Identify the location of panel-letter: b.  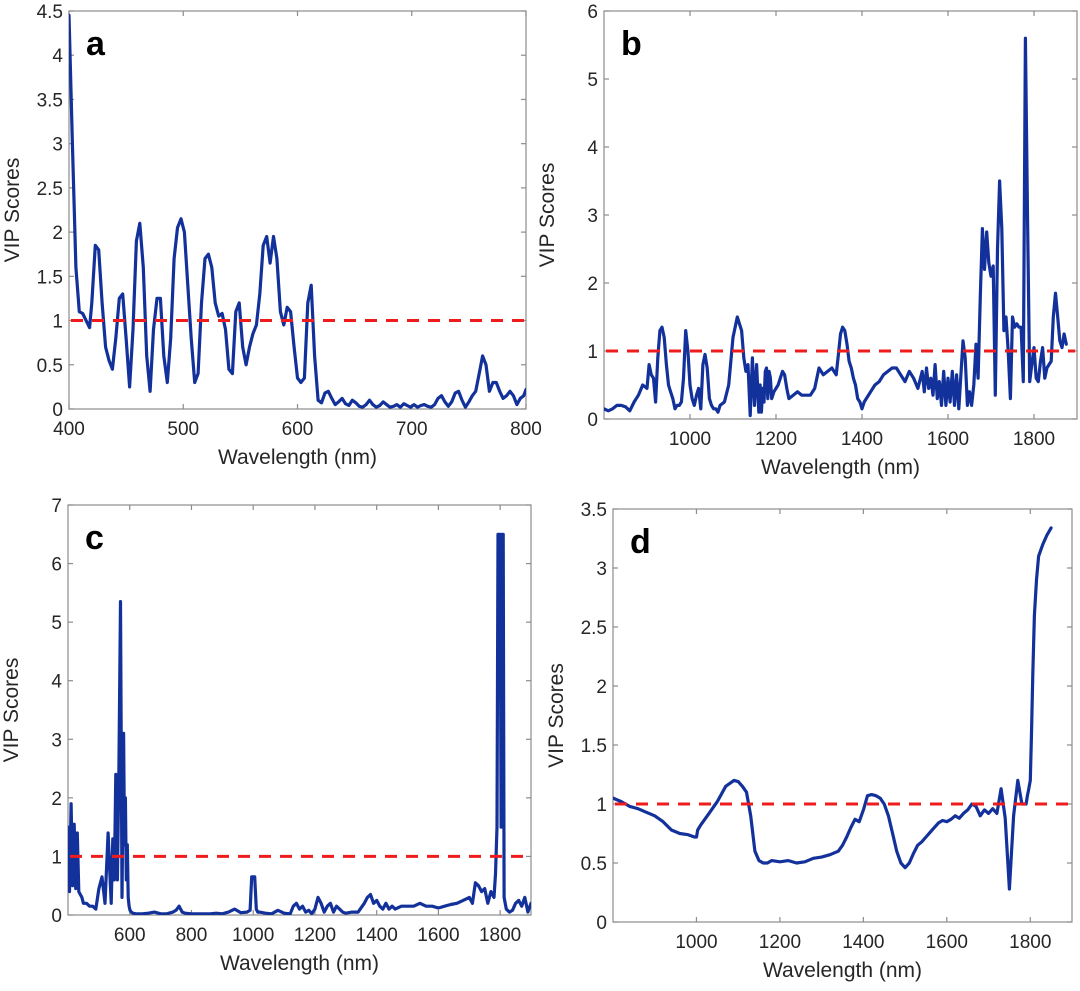
(631, 44).